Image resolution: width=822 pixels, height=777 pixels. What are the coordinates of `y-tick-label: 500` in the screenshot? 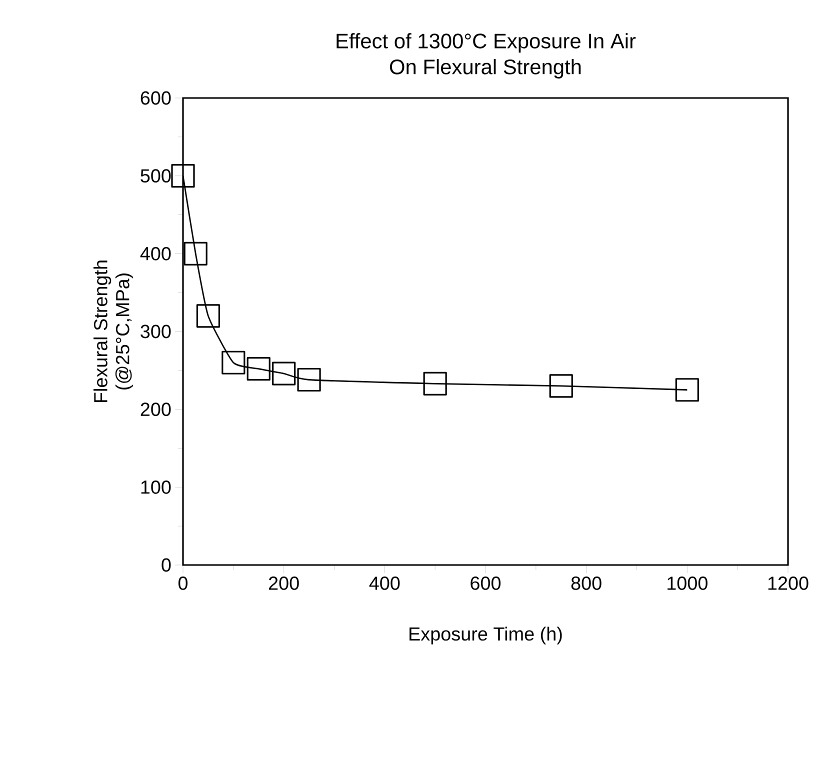 It's located at (155, 176).